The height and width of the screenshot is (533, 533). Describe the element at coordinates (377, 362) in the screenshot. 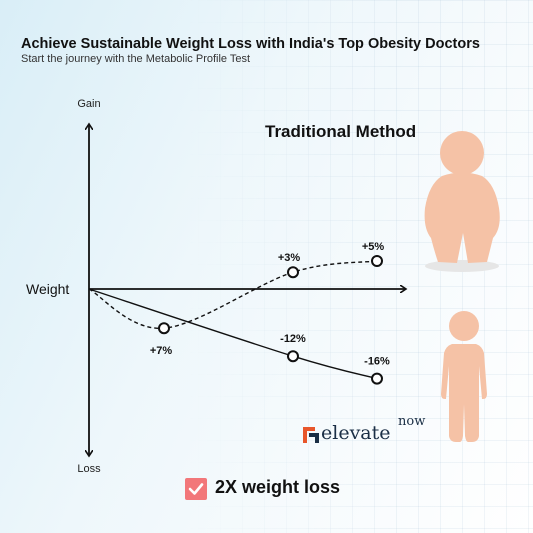

I see `data-label-1-2: -16%` at that location.